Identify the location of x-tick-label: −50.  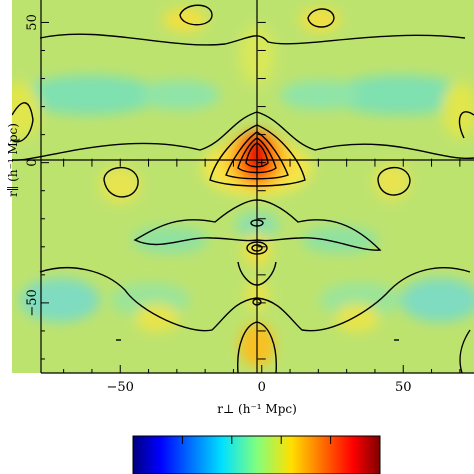
(120, 387).